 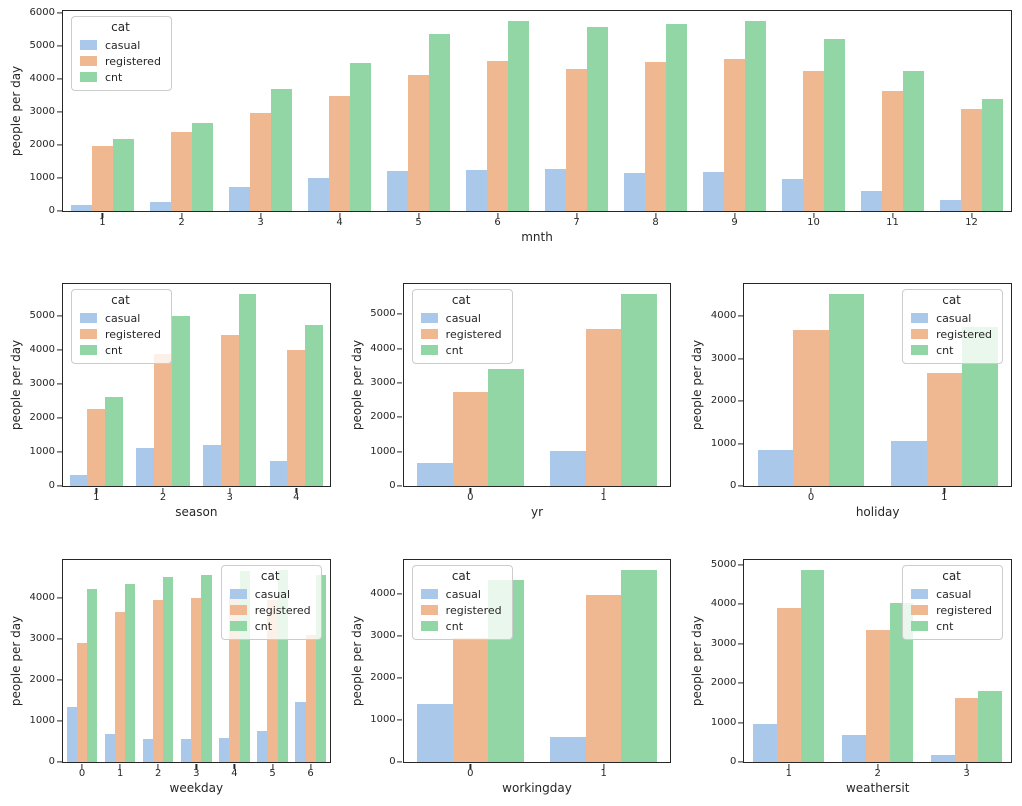 I want to click on x-tick-label: 0, so click(x=82, y=773).